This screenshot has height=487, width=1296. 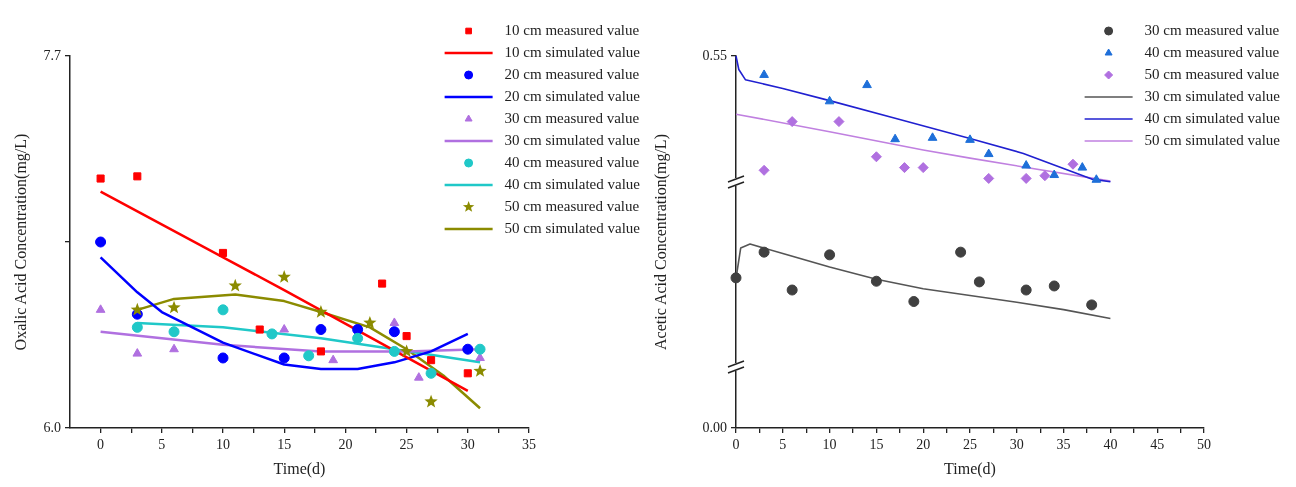 I want to click on legend-label: 10 cm simulated value, so click(x=572, y=51).